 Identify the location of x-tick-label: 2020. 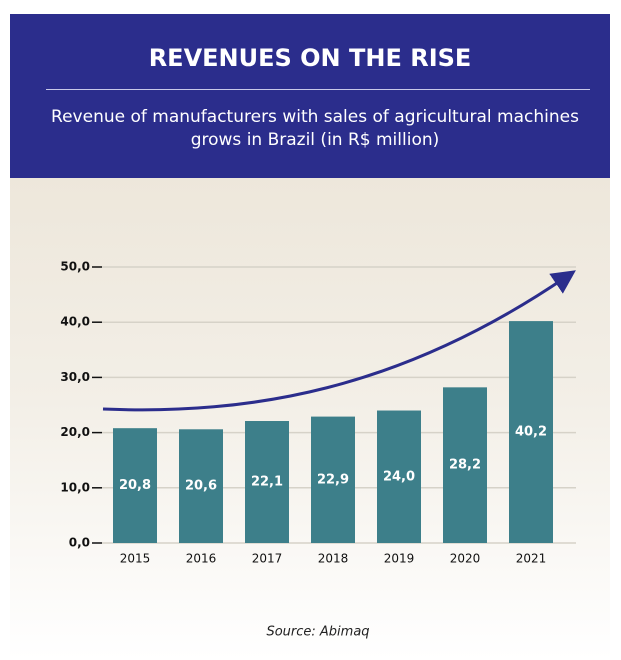
(465, 559).